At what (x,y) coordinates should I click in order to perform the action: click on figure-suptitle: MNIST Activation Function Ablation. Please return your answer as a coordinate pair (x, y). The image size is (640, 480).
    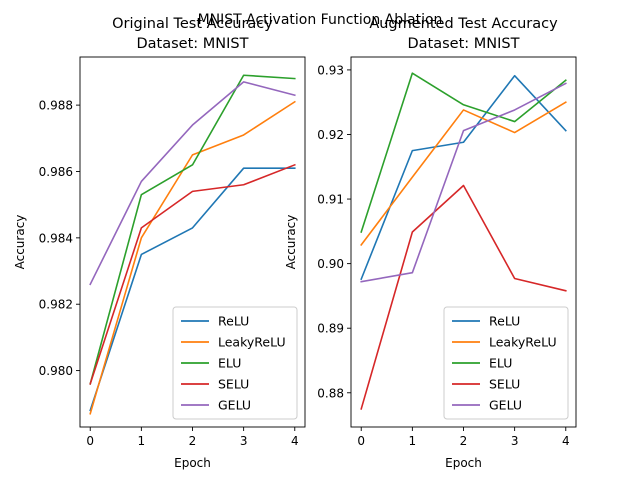
    Looking at the image, I should click on (320, 20).